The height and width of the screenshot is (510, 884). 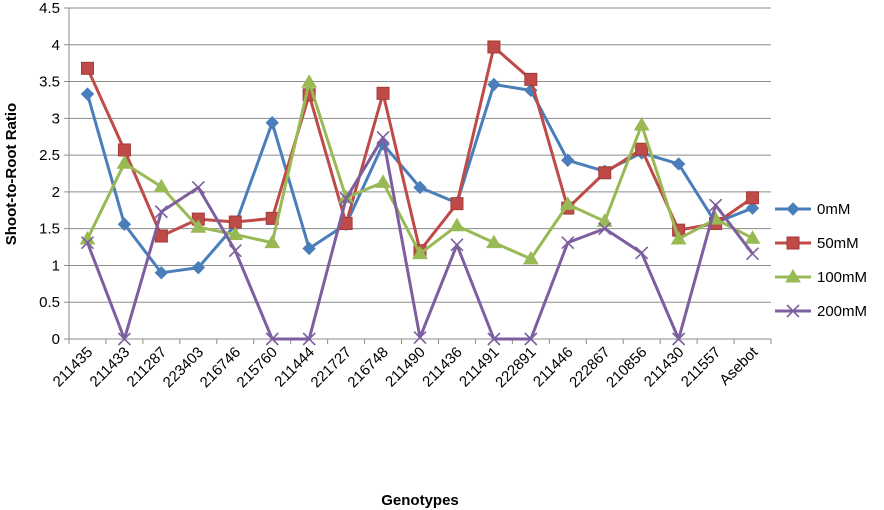 What do you see at coordinates (664, 367) in the screenshot?
I see `x-tick-label: 211430` at bounding box center [664, 367].